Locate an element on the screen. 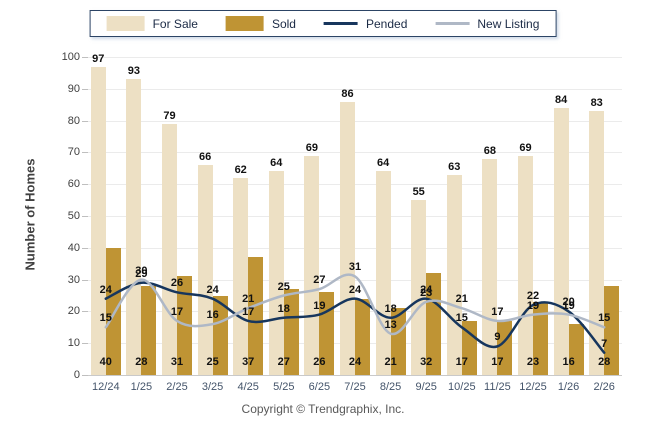 This screenshot has width=646, height=434. sold-value-label: 28 is located at coordinates (141, 362).